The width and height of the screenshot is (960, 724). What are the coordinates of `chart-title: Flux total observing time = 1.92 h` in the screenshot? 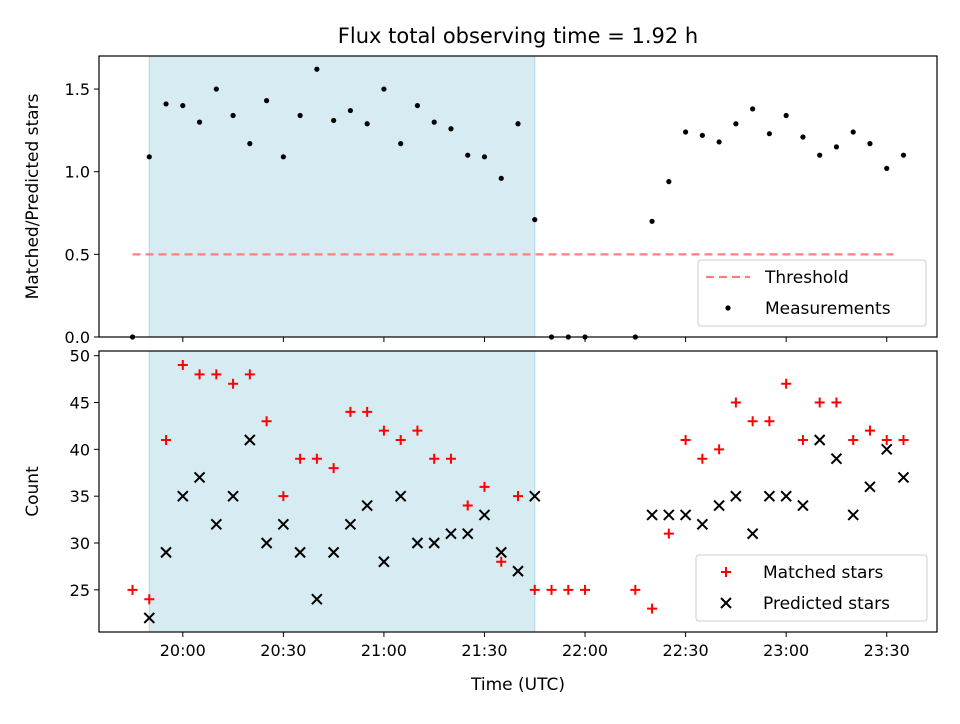 It's located at (518, 36).